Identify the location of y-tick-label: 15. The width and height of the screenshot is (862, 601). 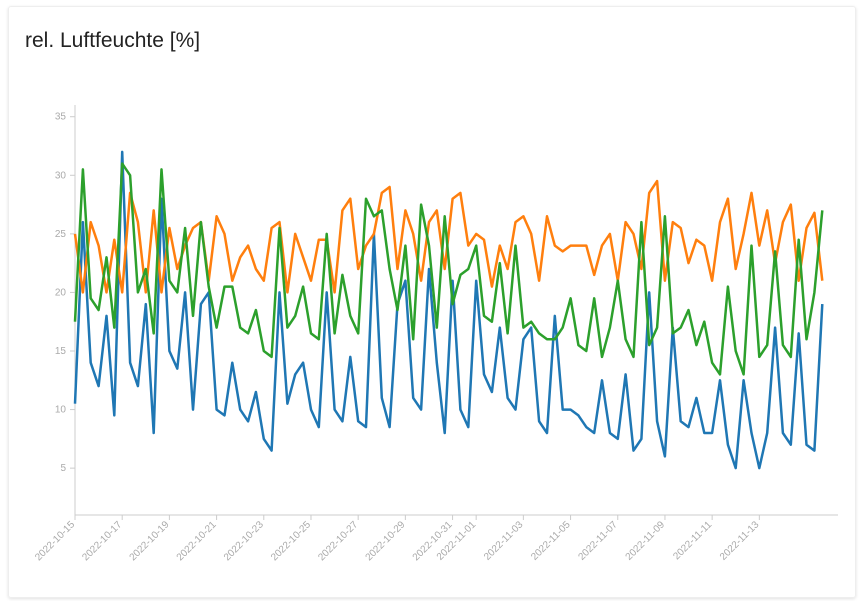
(61, 351).